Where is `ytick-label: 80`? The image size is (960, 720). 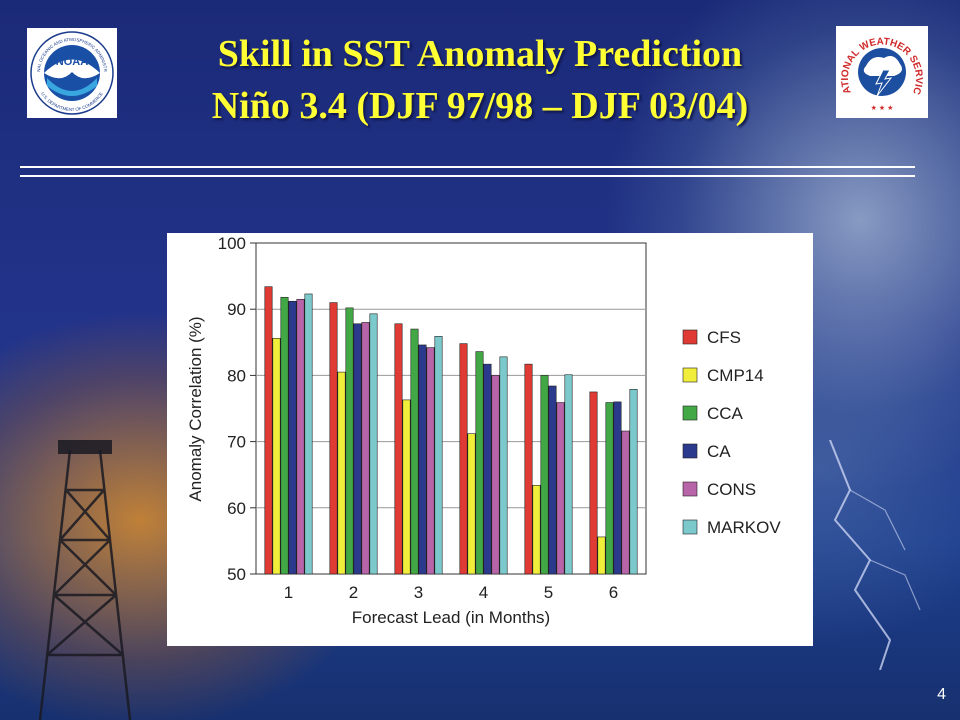
ytick-label: 80 is located at coordinates (236, 375).